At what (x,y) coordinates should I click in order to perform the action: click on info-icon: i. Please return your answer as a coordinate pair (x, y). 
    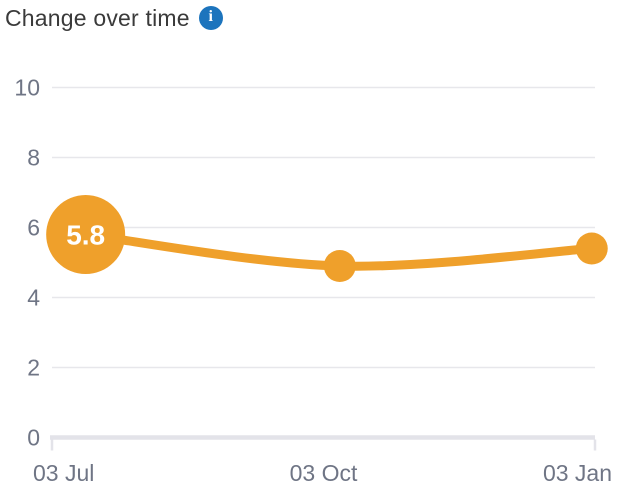
    Looking at the image, I should click on (210, 18).